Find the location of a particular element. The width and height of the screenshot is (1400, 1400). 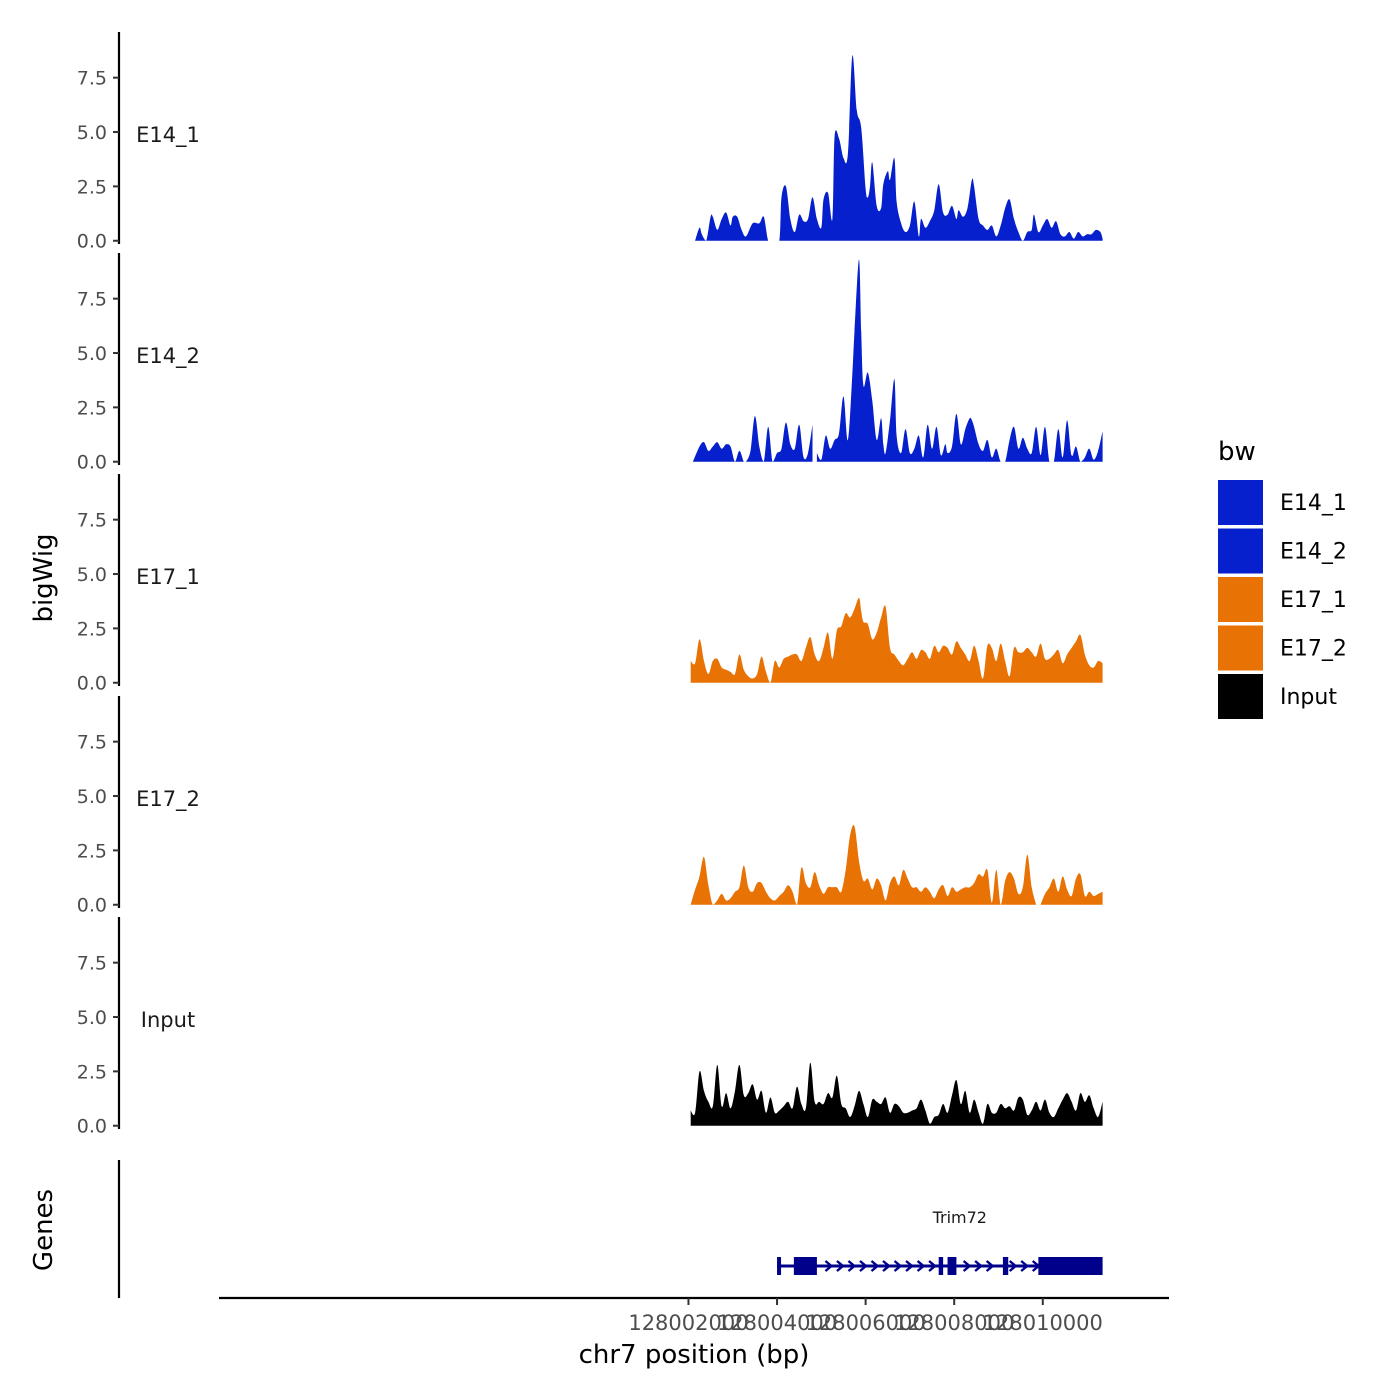

genes-axis-title: Genes is located at coordinates (44, 1230).